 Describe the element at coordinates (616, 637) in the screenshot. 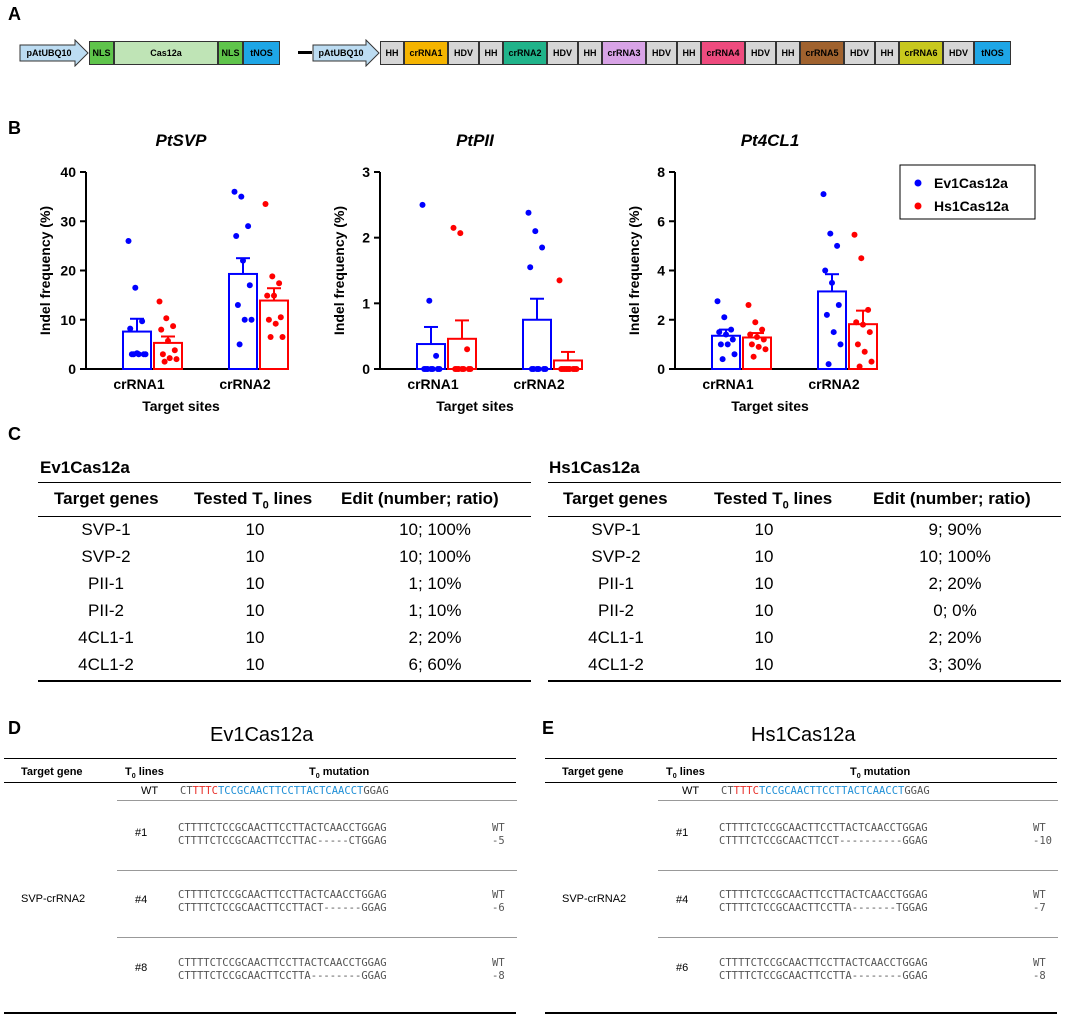

I see `table-cell: 4CL1-1` at that location.